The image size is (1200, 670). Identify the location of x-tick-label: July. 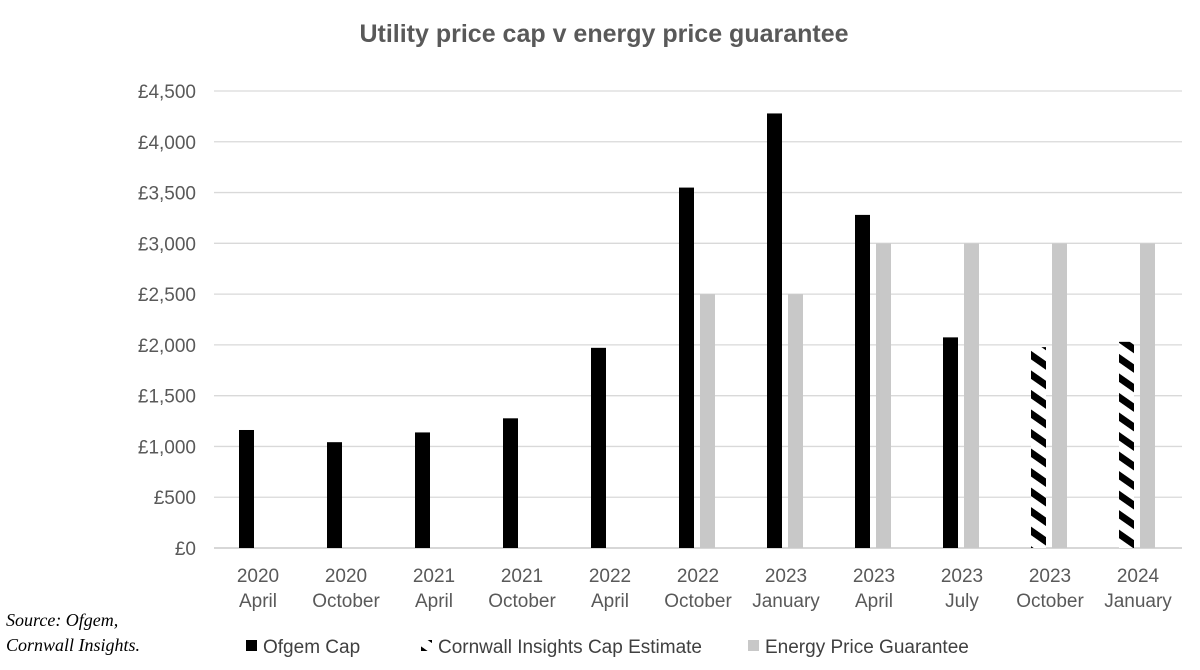
(962, 601).